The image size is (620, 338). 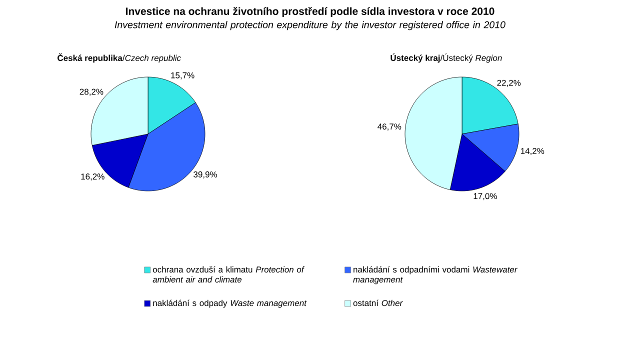 What do you see at coordinates (92, 177) in the screenshot?
I see `data-label: 16,2%` at bounding box center [92, 177].